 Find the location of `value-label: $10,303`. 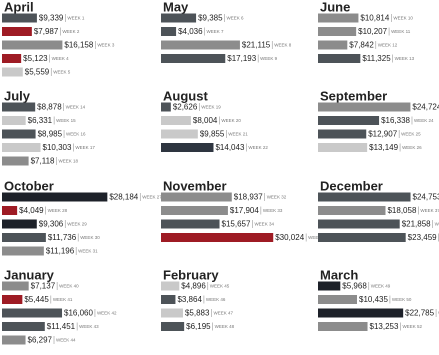

value-label: $10,303 is located at coordinates (57, 147).